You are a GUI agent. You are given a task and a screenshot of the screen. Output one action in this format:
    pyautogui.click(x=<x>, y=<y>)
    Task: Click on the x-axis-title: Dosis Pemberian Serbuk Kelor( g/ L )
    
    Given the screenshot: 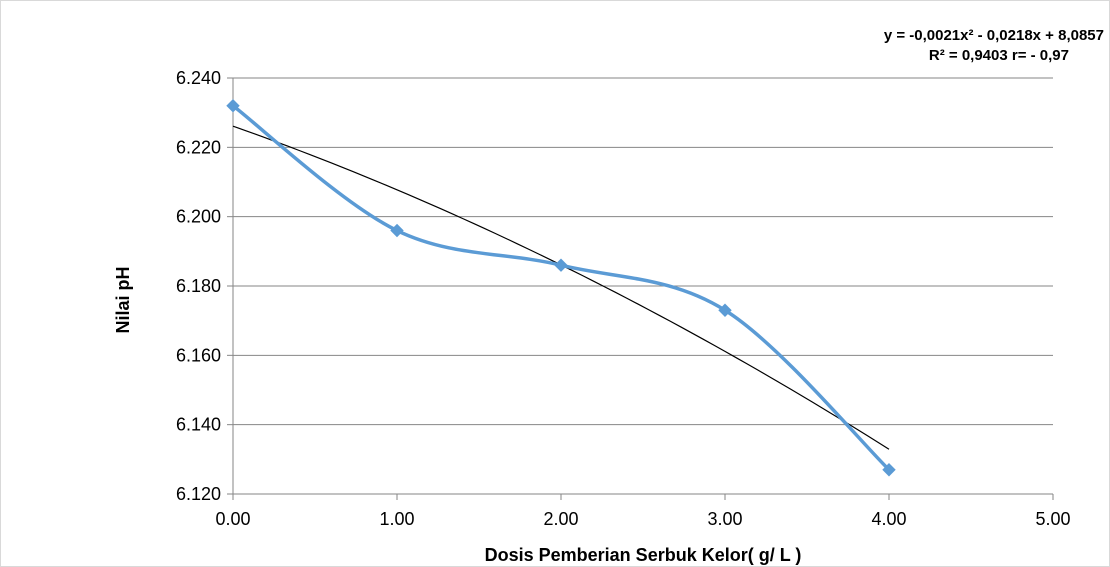 What is the action you would take?
    pyautogui.click(x=643, y=555)
    